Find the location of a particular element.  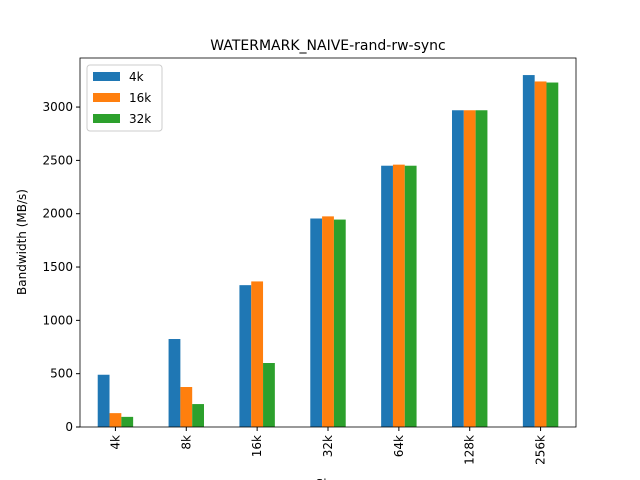

x-tick-label: 256k is located at coordinates (541, 450).